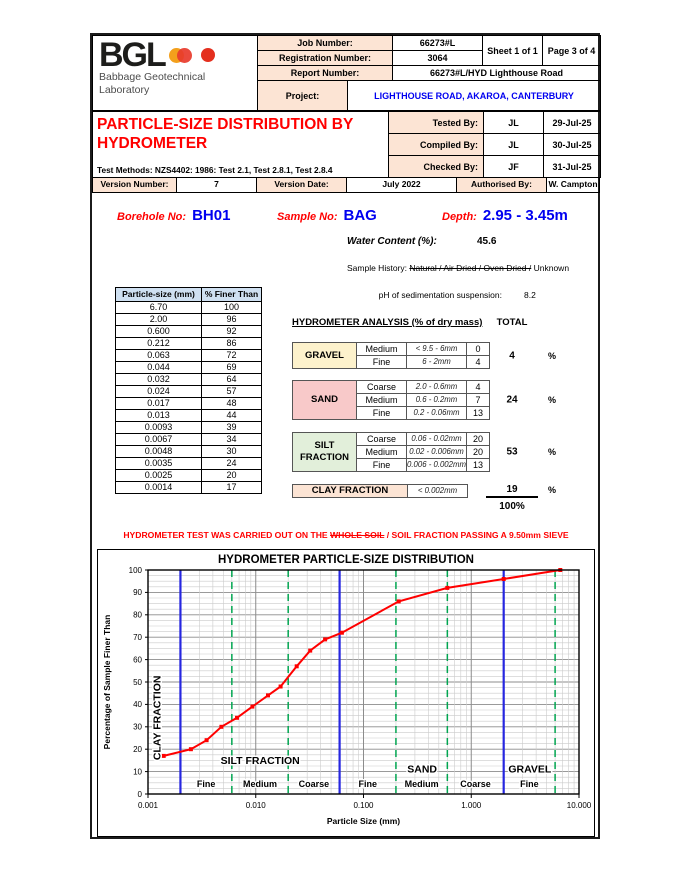  What do you see at coordinates (512, 355) in the screenshot?
I see `fraction-total: 4` at bounding box center [512, 355].